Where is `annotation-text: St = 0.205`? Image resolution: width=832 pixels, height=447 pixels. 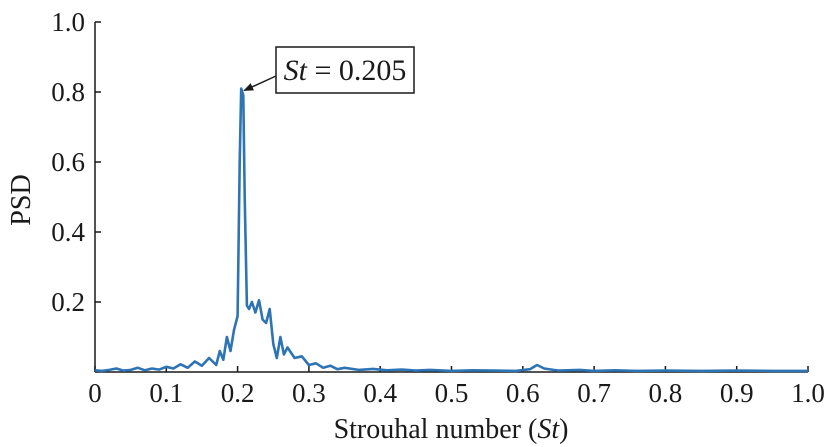
annotation-text: St = 0.205 is located at coordinates (345, 70).